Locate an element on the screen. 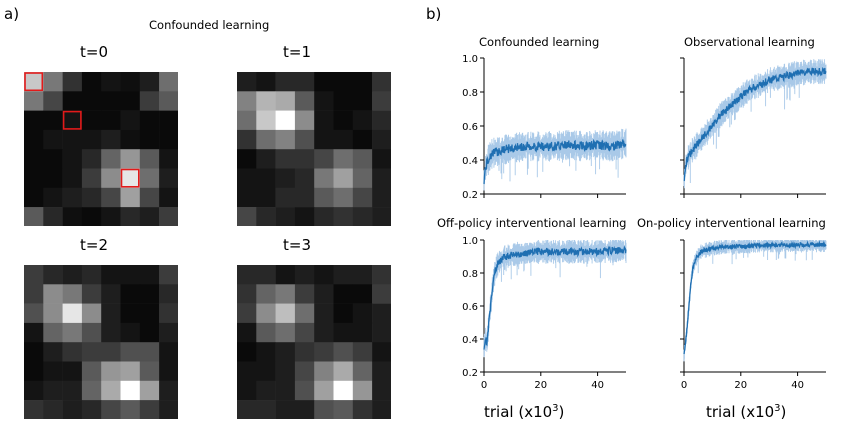 The width and height of the screenshot is (855, 427). panel-a-label: a) is located at coordinates (12, 14).